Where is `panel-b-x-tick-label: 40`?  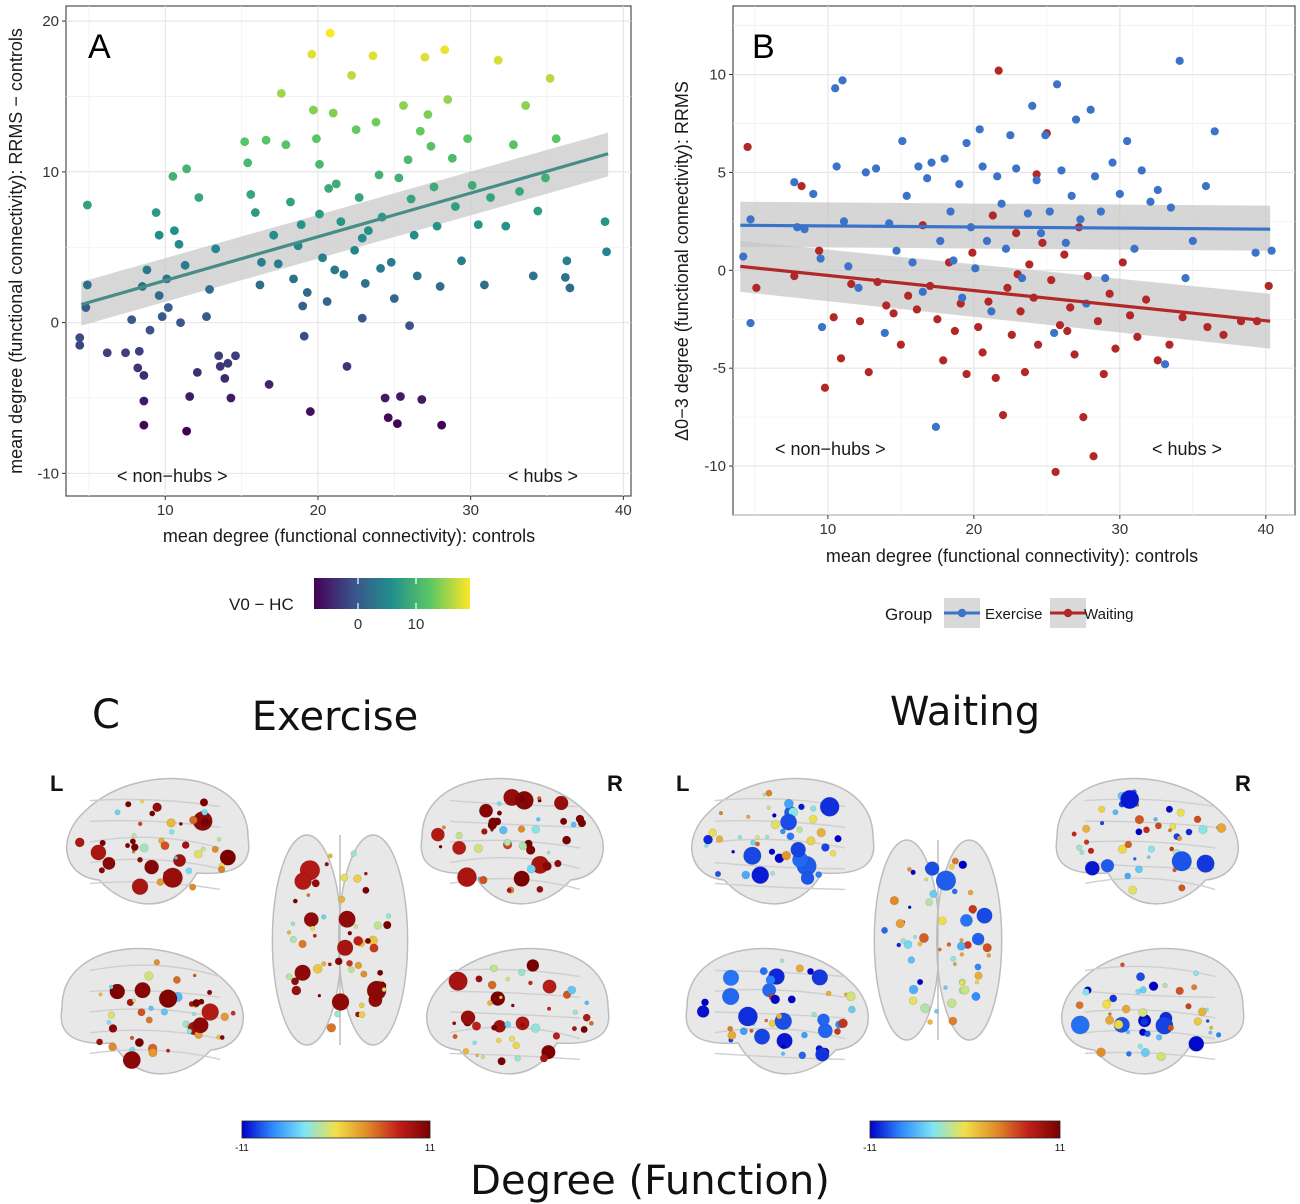
panel-b-x-tick-label: 40 is located at coordinates (1265, 529).